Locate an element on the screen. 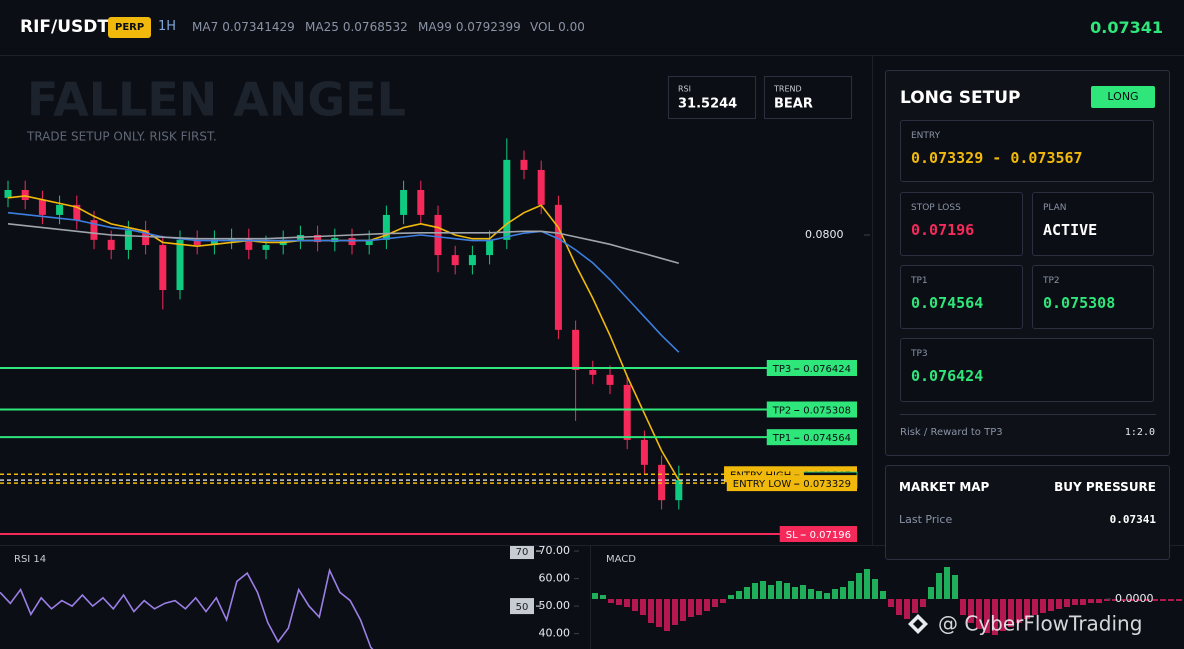  rsi-chart: RSI 14 70.00 60.00 50.00 40.00 70 50 is located at coordinates (289, 596).